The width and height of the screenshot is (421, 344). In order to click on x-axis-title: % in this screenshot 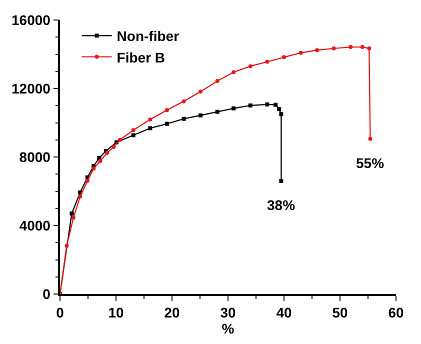, I will do `click(228, 328)`.